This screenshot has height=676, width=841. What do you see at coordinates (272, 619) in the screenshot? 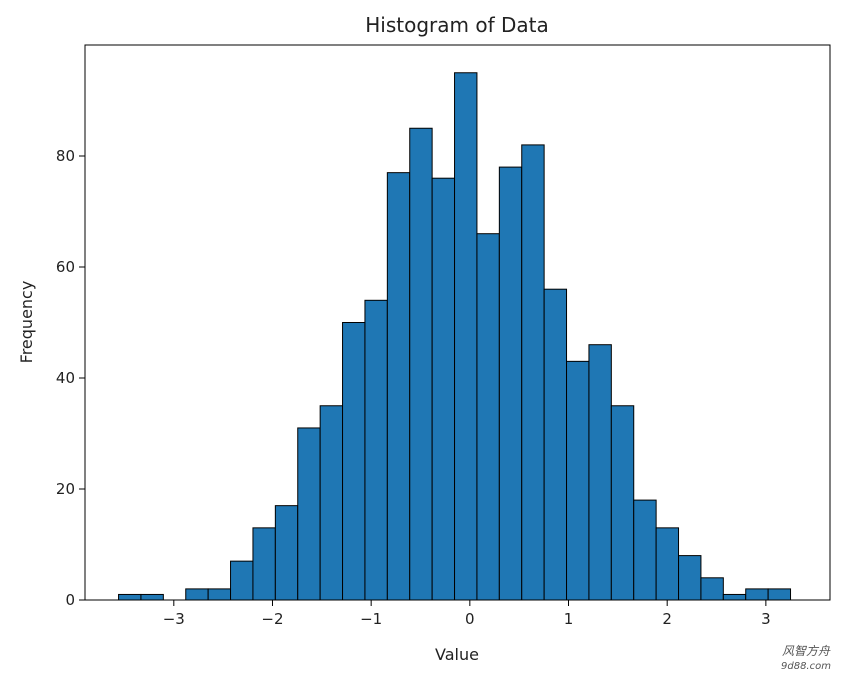
I see `x-tick-label: −2` at bounding box center [272, 619].